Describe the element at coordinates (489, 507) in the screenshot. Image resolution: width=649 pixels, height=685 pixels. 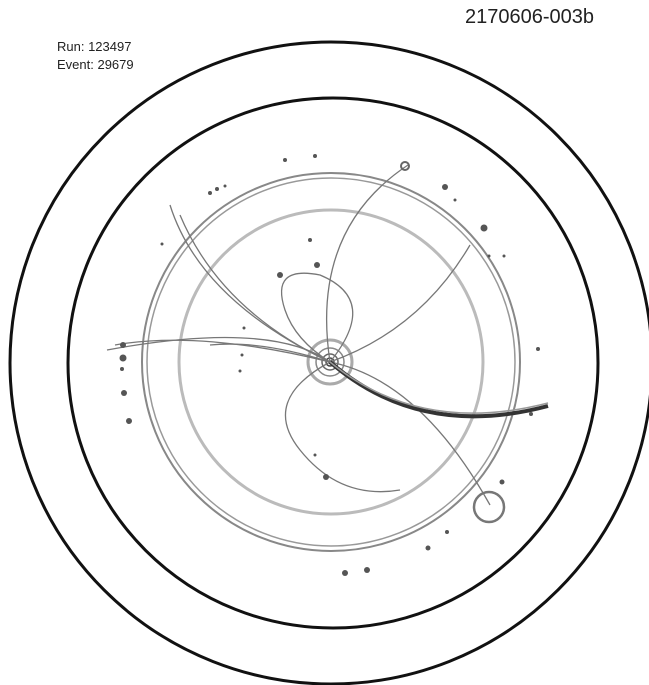
I see `shower-ring` at that location.